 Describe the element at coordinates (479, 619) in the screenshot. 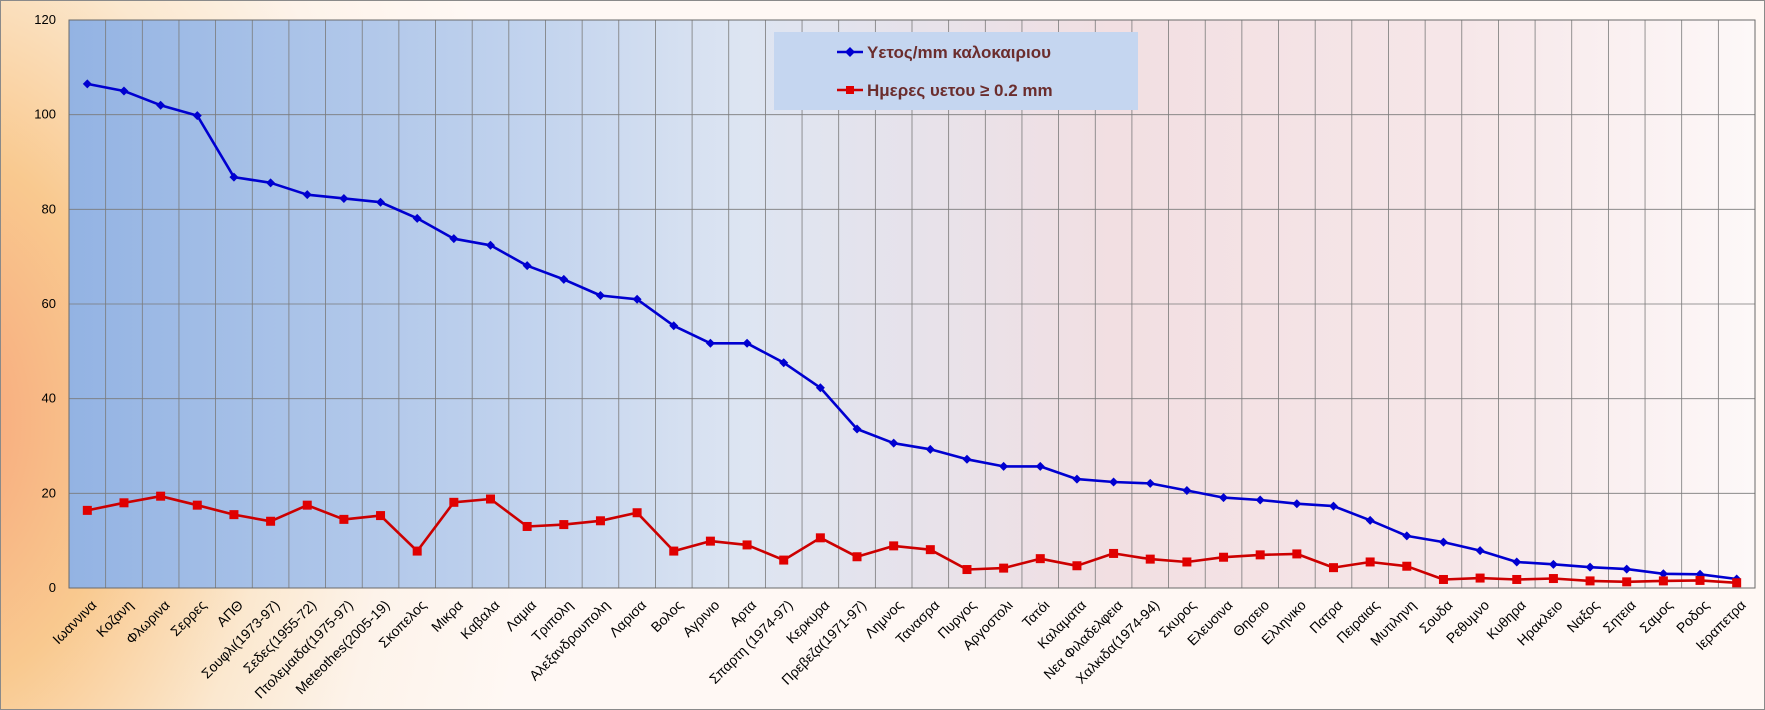

I see `x-tick-label: Καβαλα` at that location.